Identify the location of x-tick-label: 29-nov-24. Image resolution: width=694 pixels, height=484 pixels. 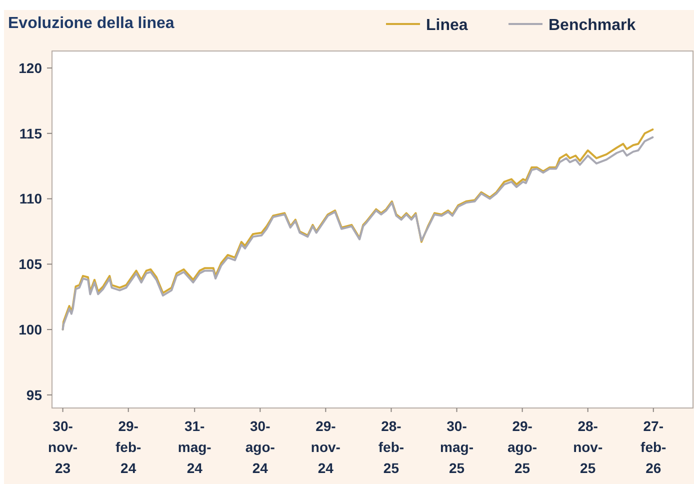
(325, 447).